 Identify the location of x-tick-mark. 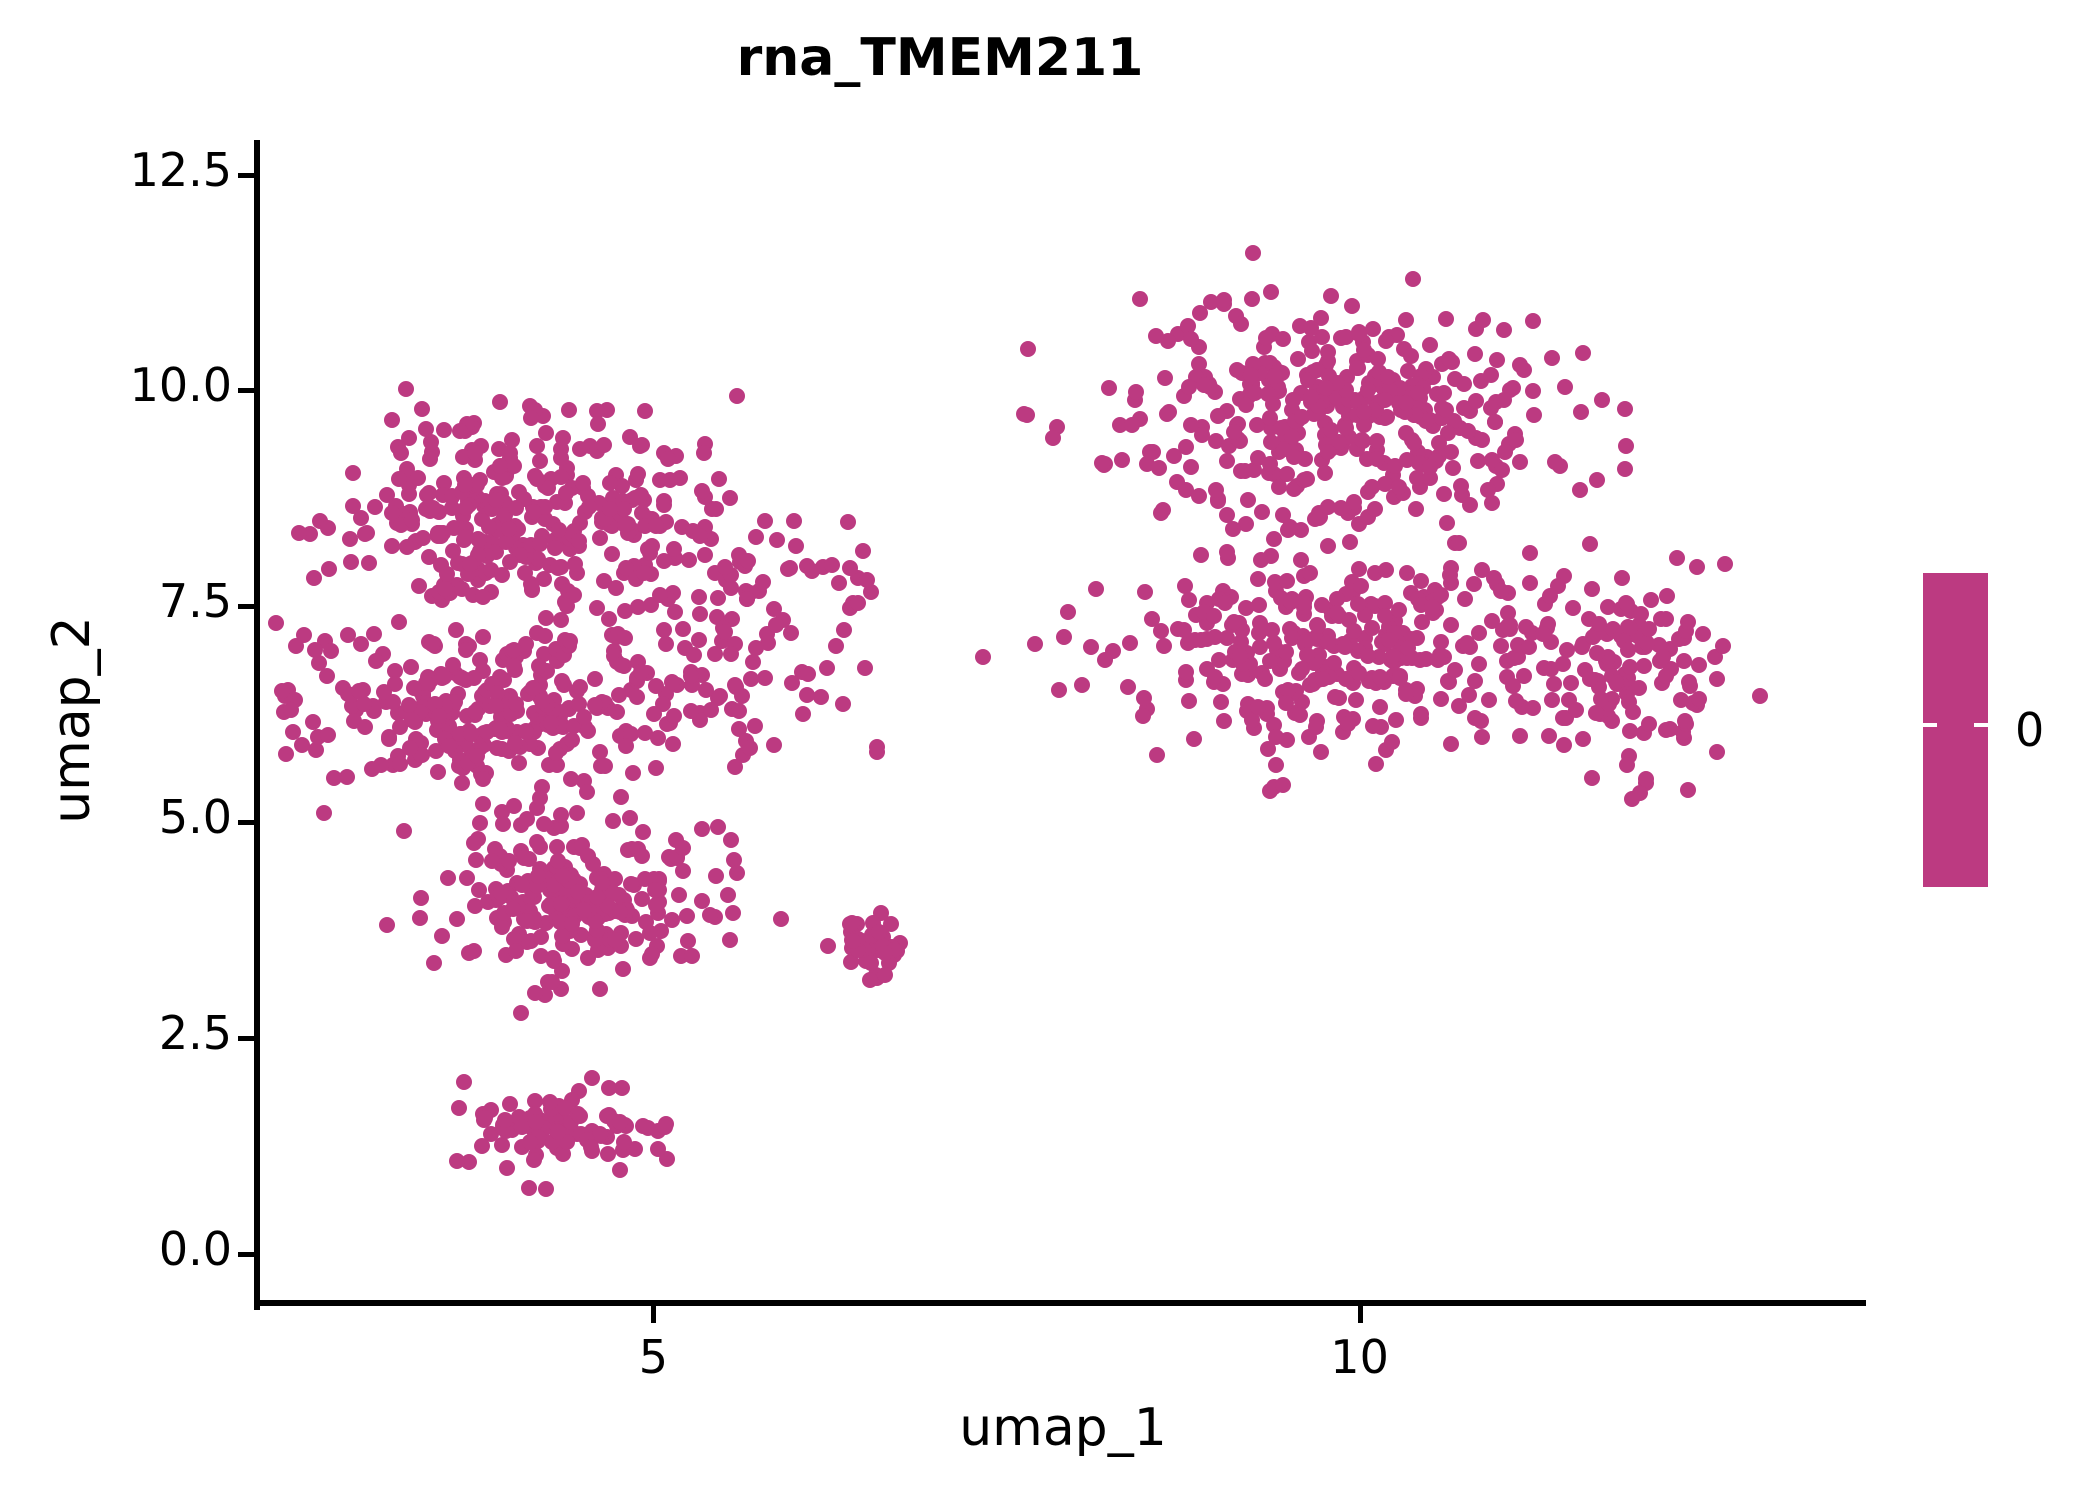
(1360, 1314).